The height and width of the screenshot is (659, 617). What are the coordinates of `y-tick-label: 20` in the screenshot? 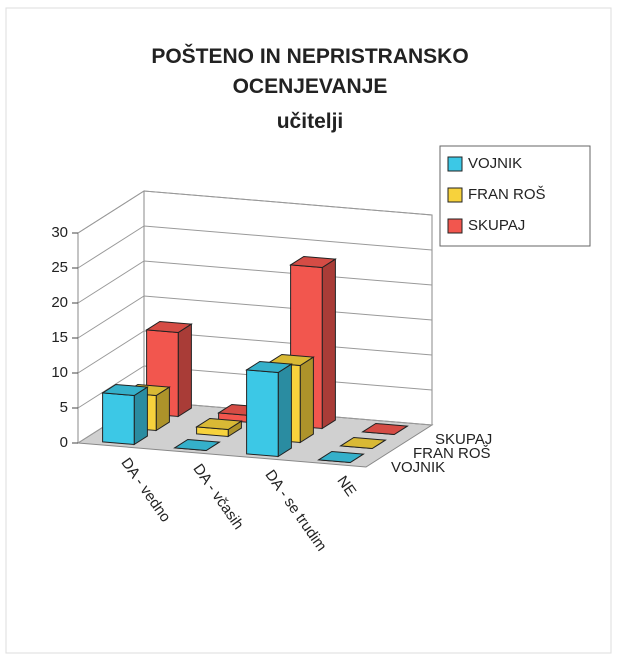 It's located at (59, 302).